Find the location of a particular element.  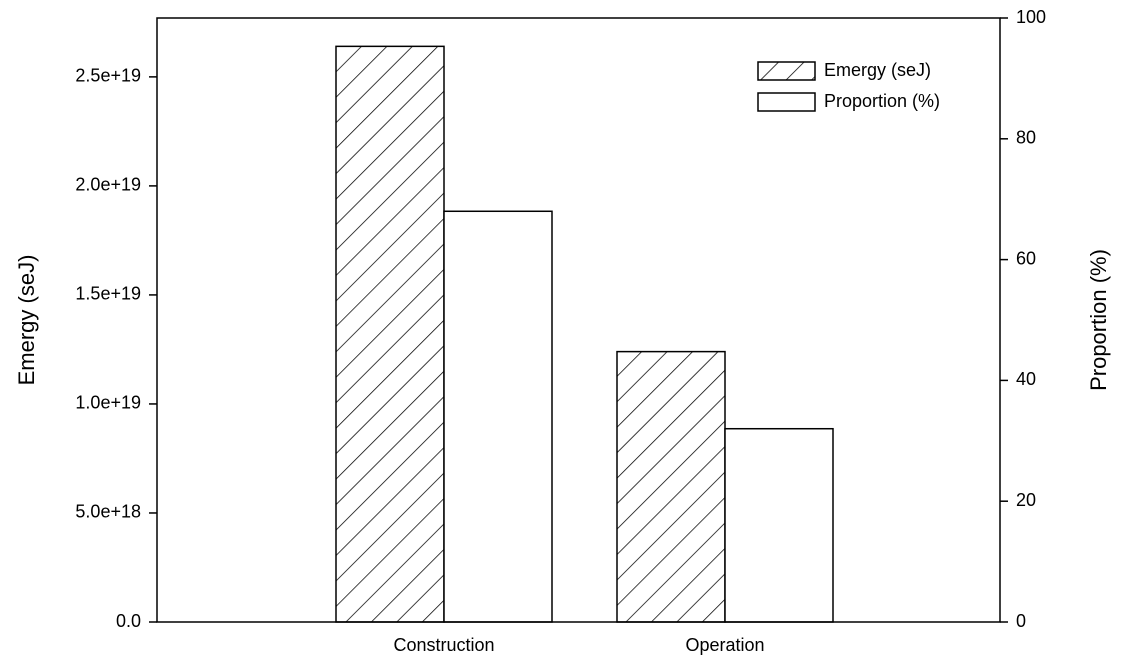

y-tick-label: 2.5e+19 is located at coordinates (108, 76).